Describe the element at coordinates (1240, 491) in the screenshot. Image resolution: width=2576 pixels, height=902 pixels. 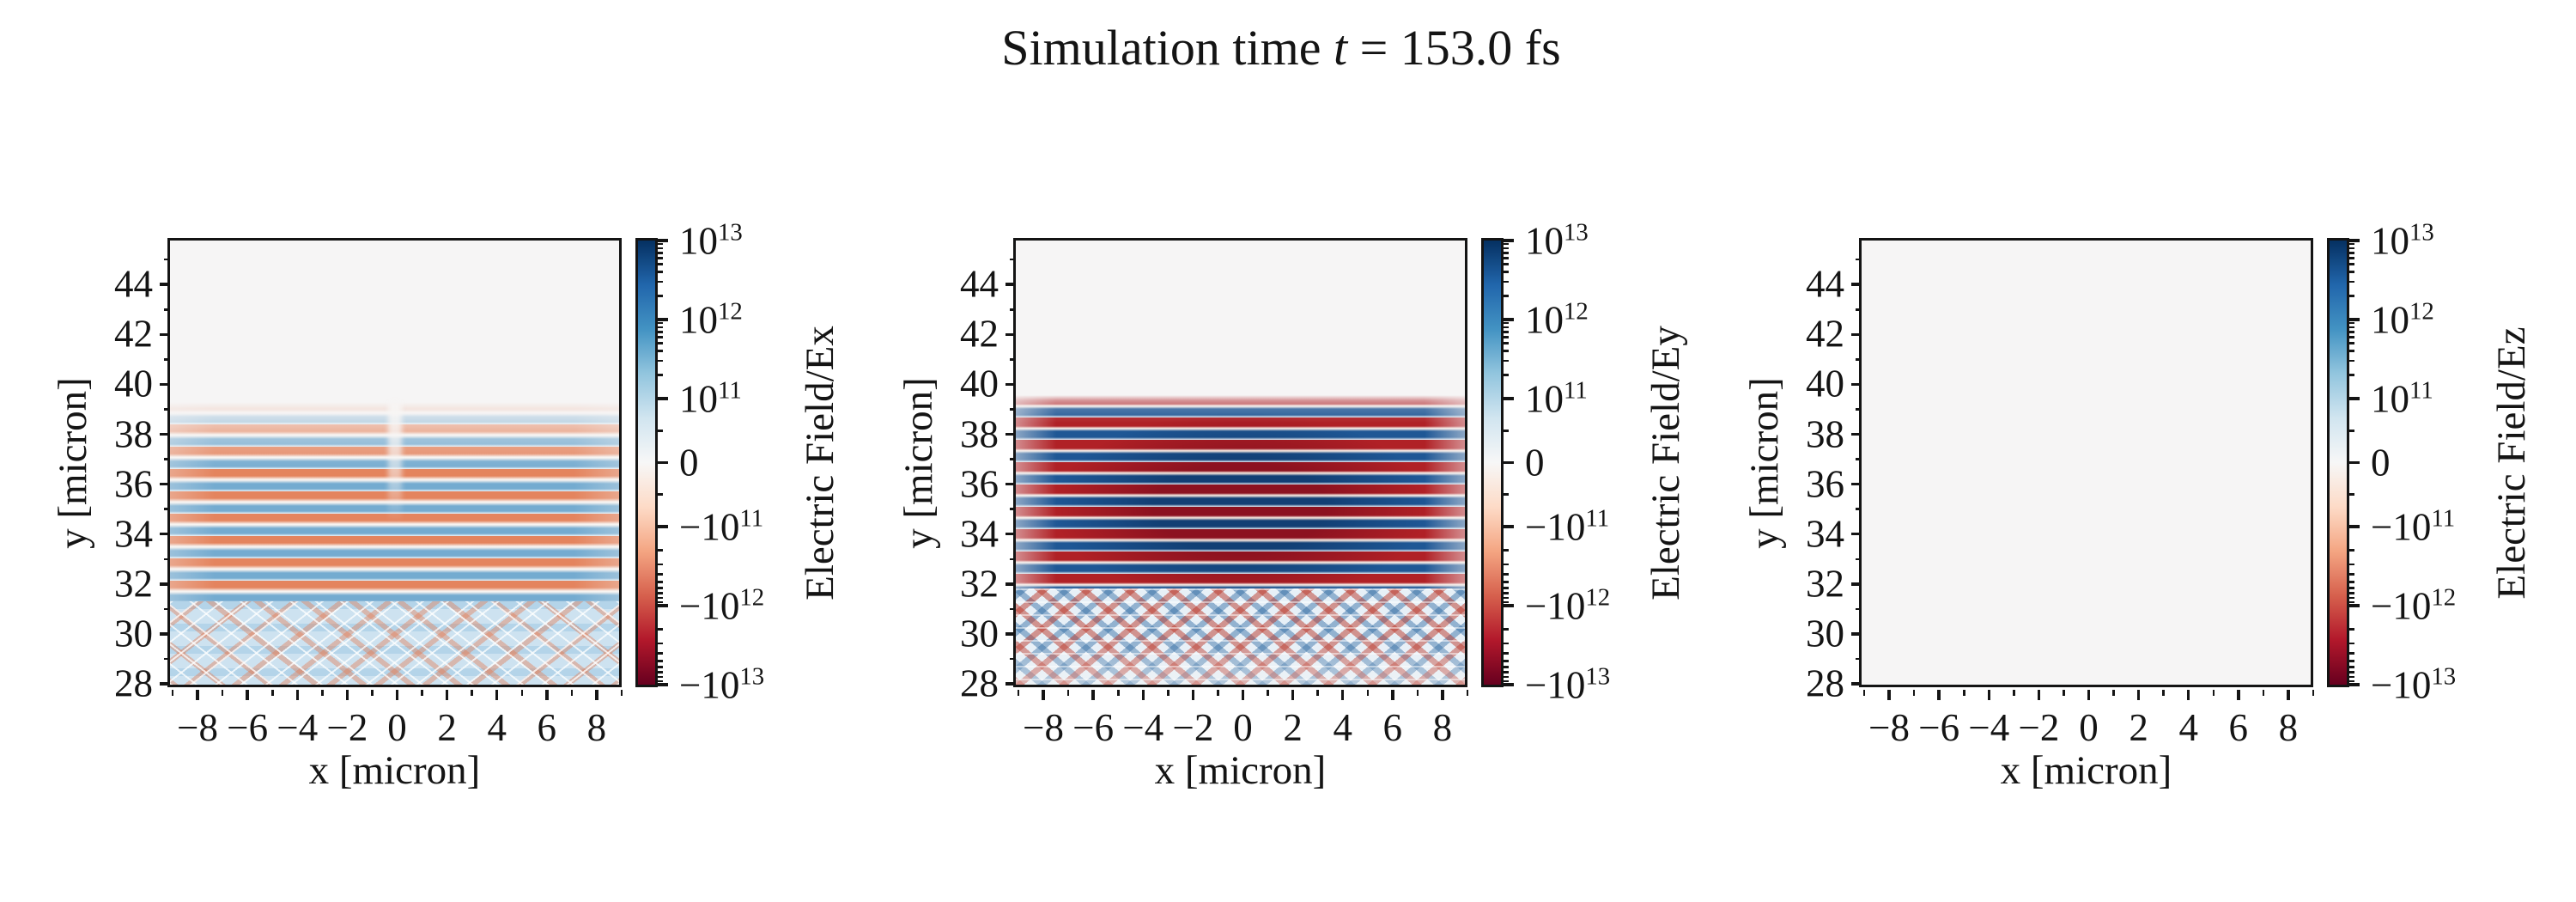
I see `ey-intense-core` at that location.